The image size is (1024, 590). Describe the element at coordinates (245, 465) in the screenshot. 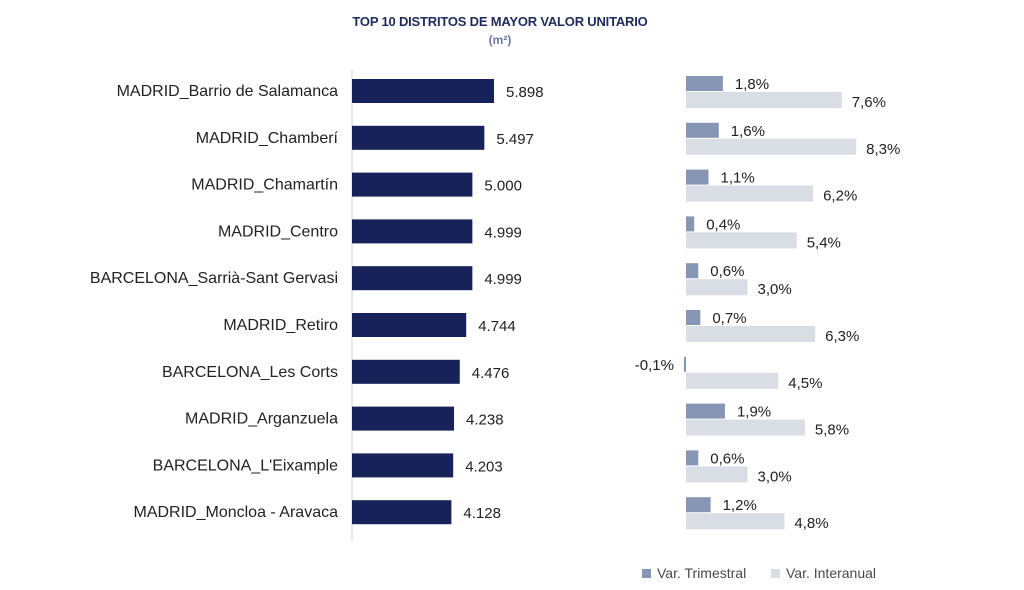

I see `category-label: BARCELONA_L'Eixample` at that location.